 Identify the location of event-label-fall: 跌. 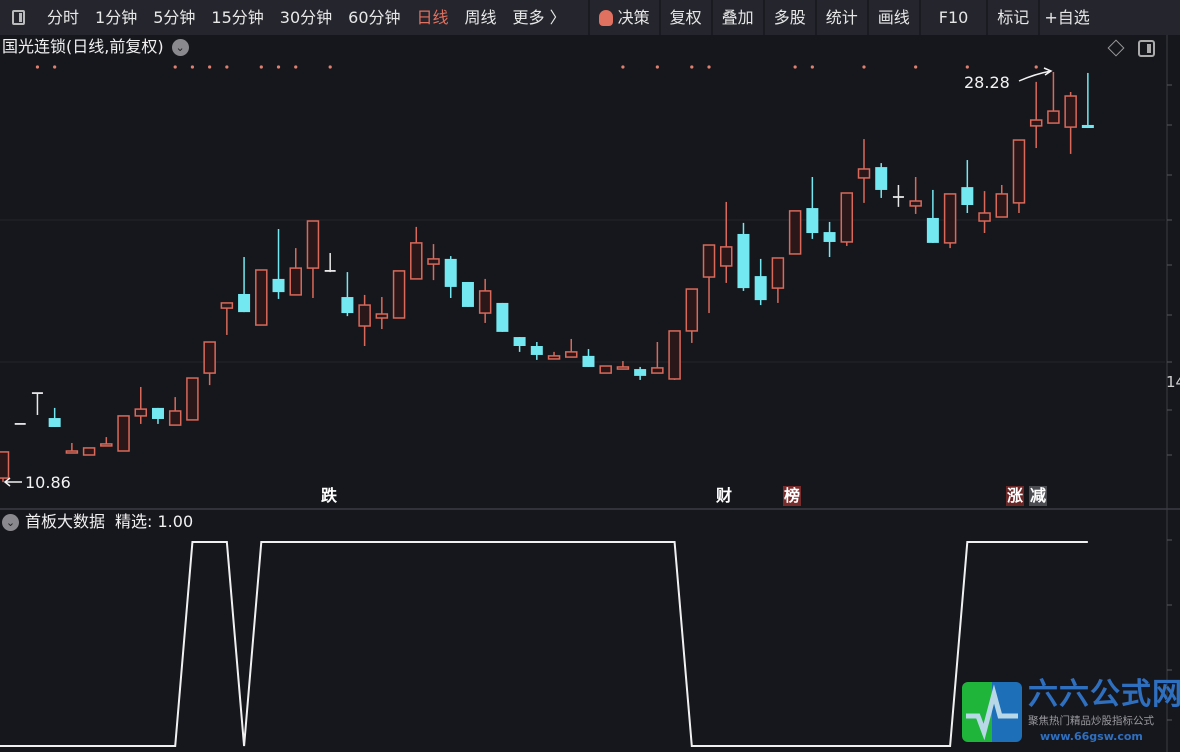
(329, 495).